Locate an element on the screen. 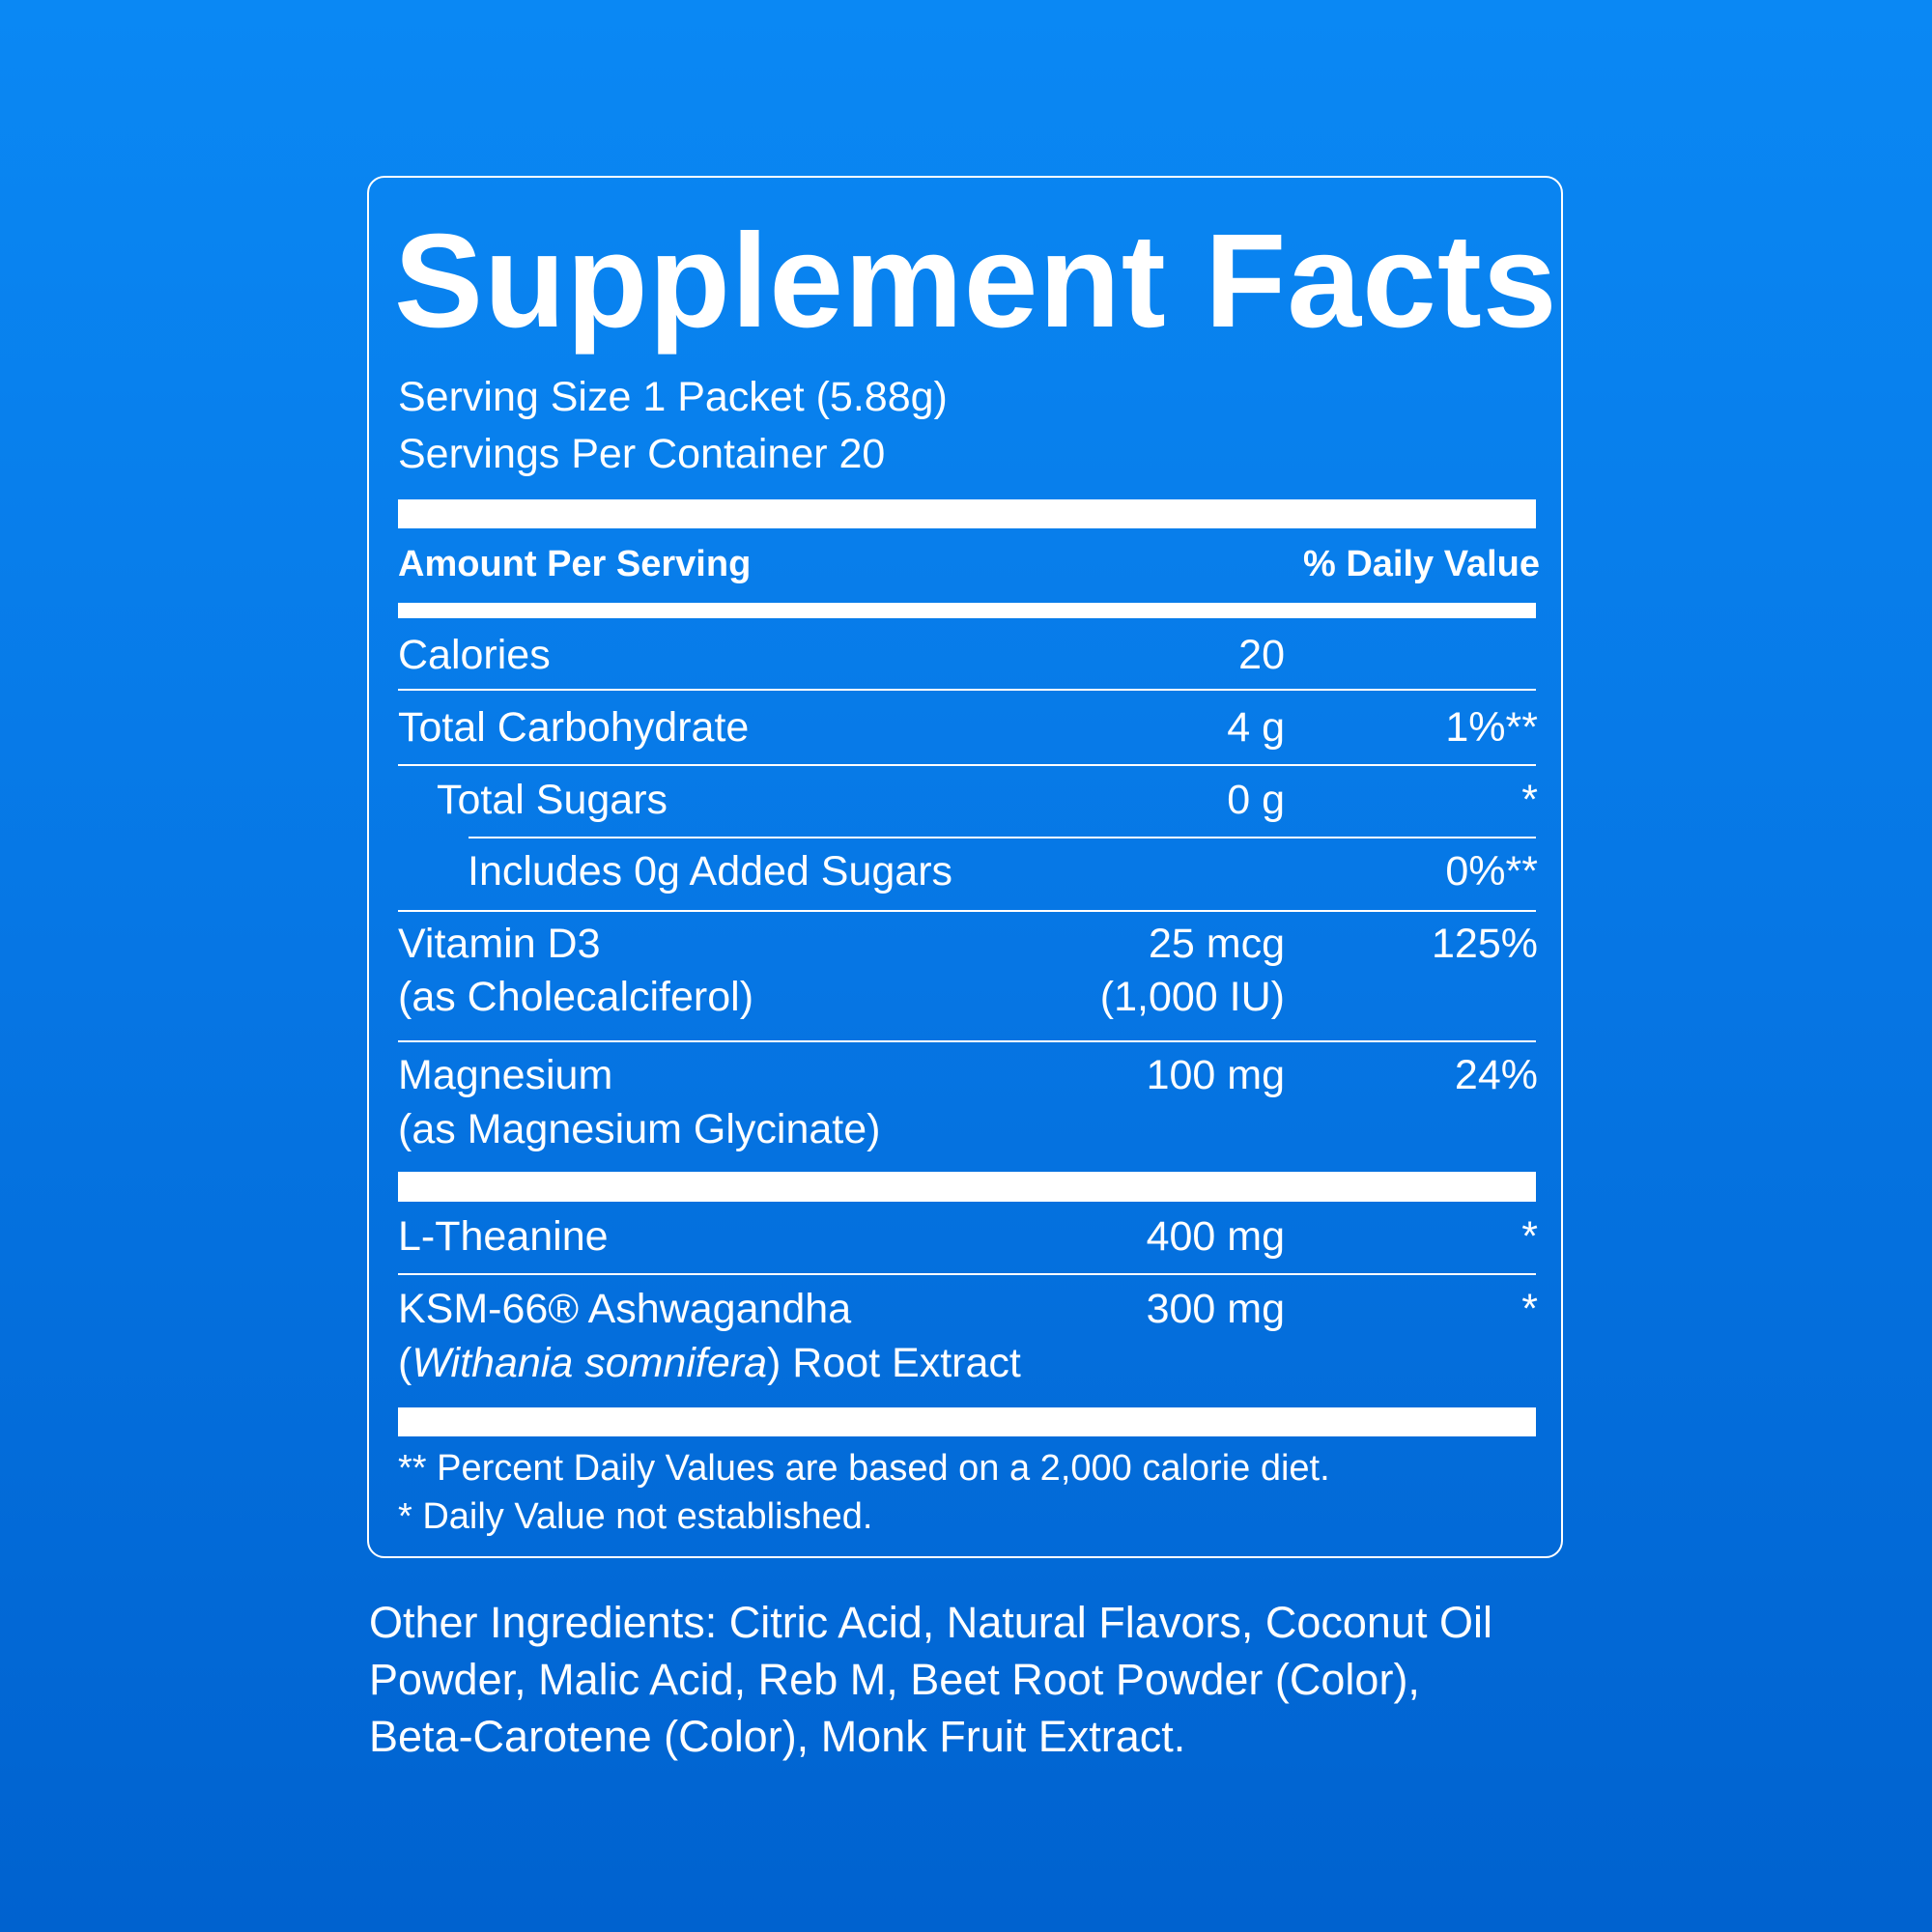 The width and height of the screenshot is (1932, 1932). nutrient-name: KSM-66® Ashwagandha is located at coordinates (625, 1309).